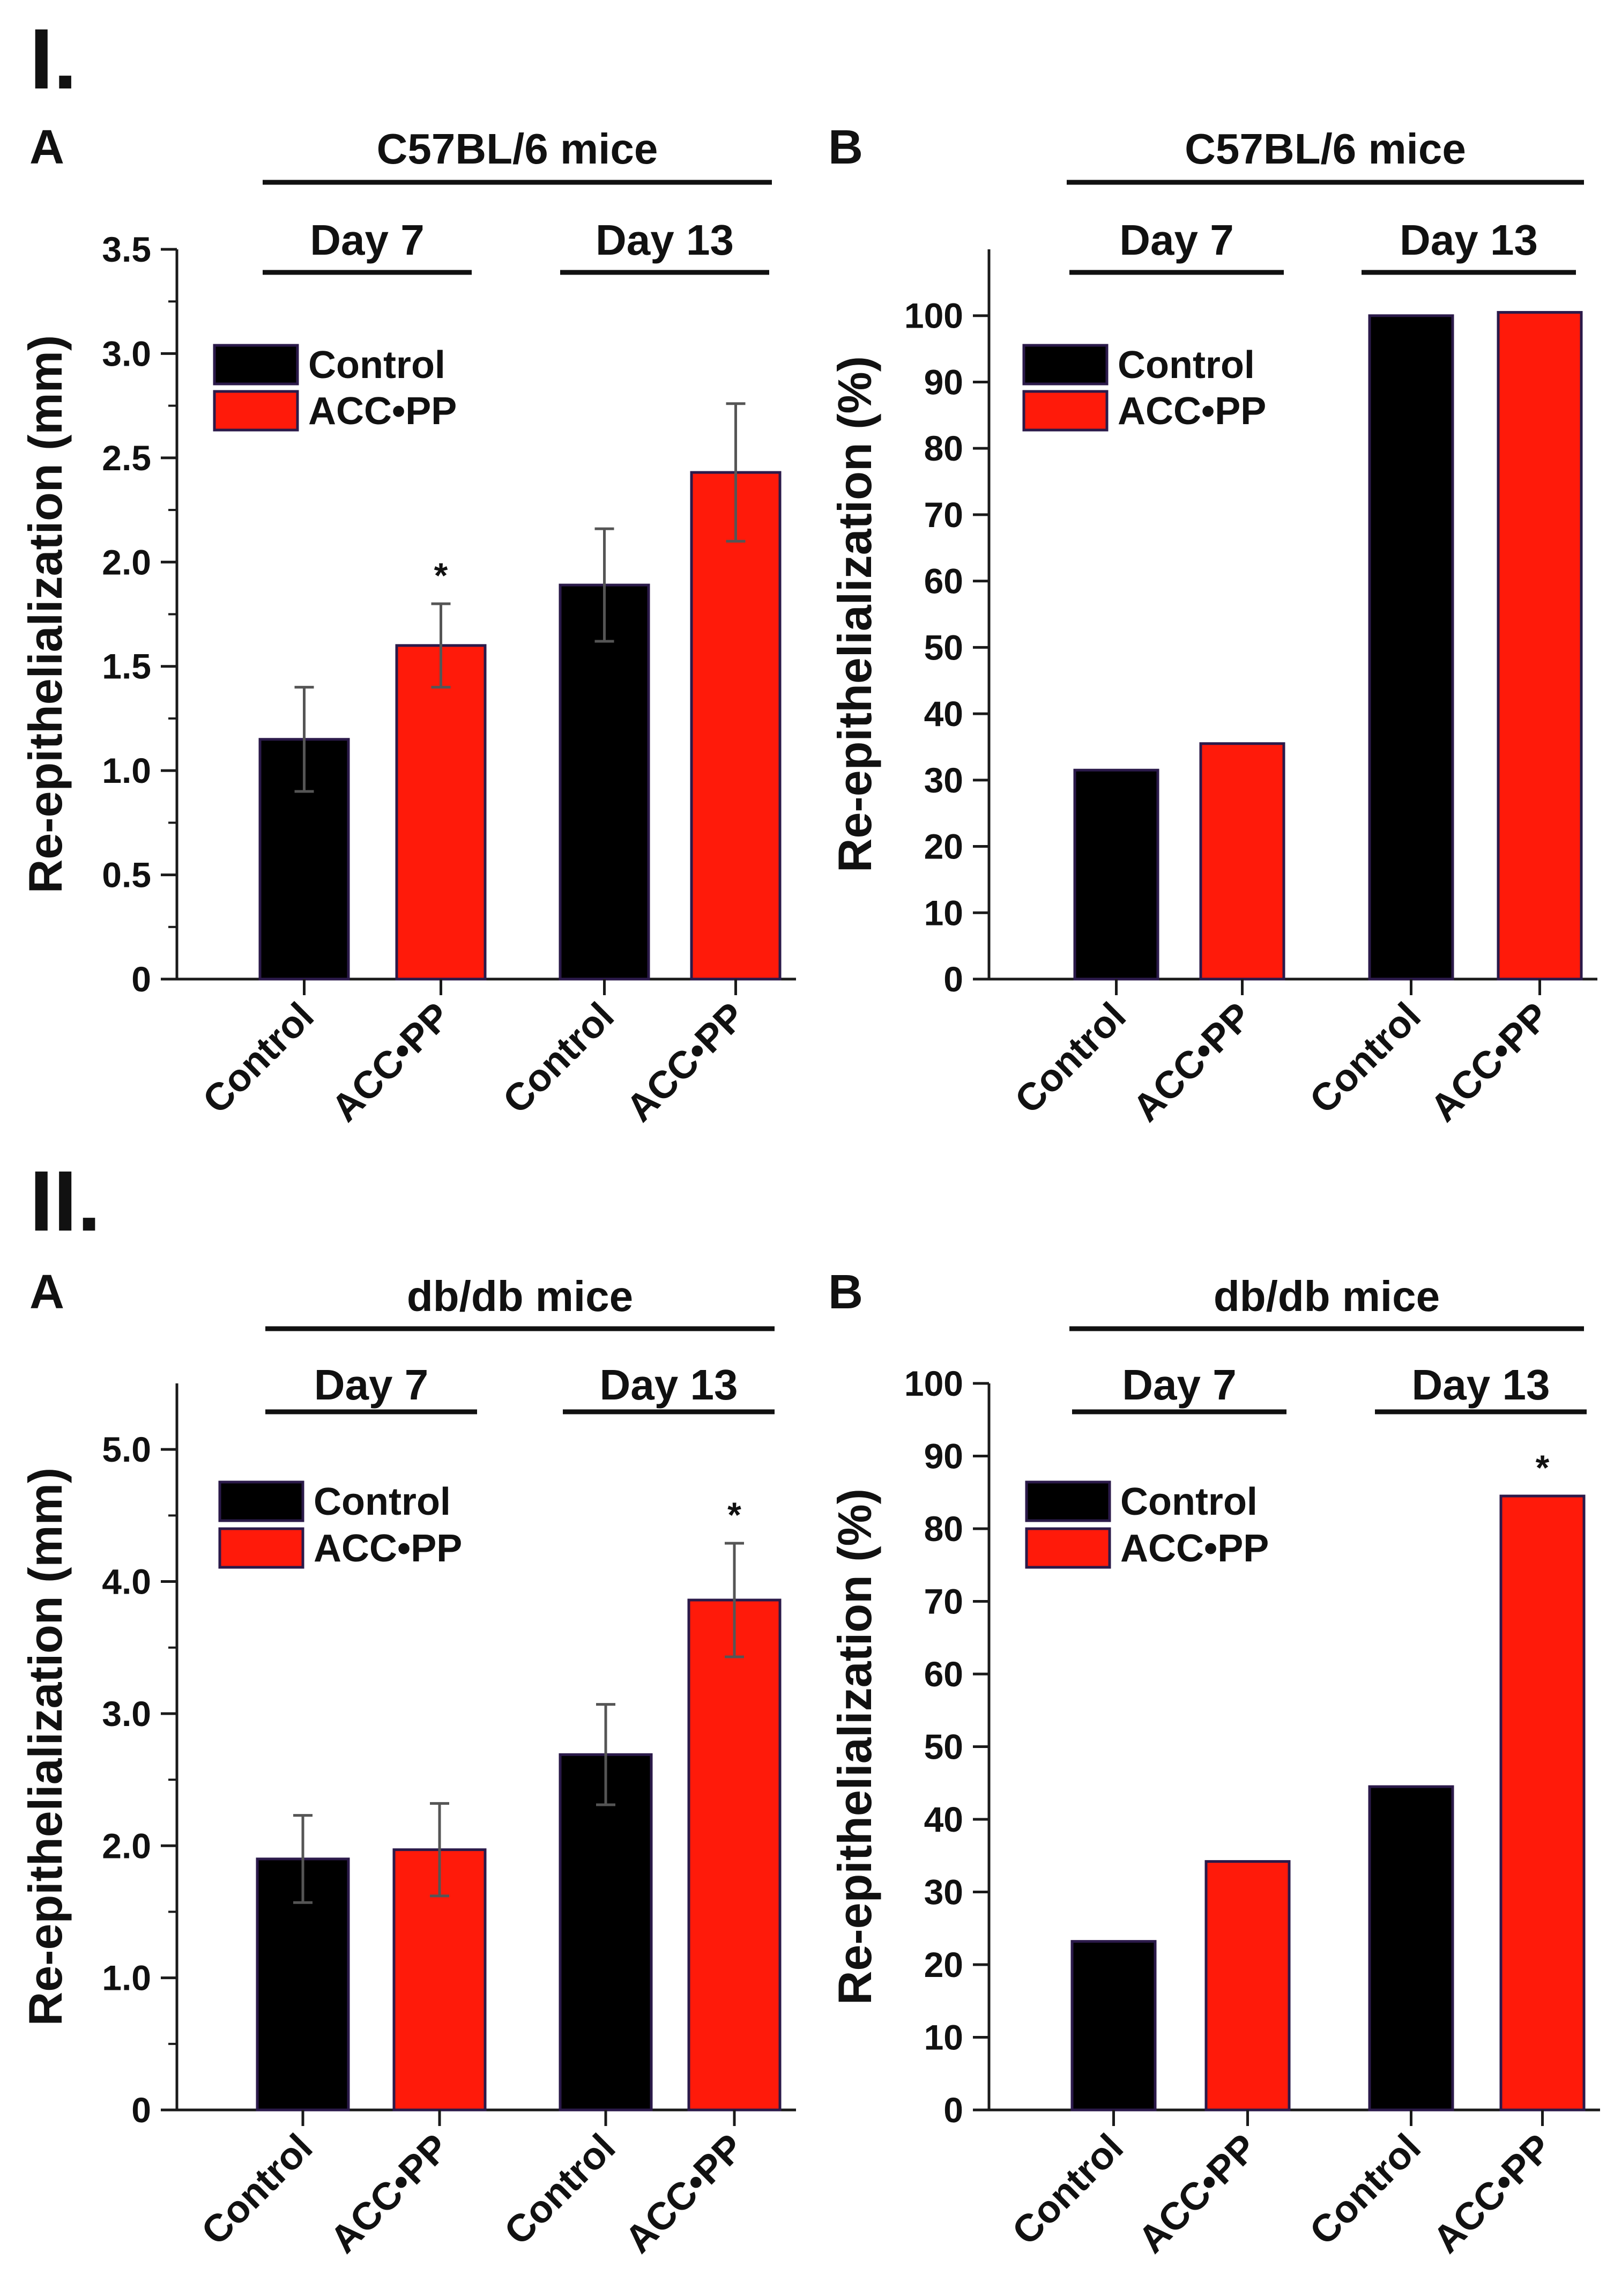  I want to click on section-label: I., so click(53, 59).